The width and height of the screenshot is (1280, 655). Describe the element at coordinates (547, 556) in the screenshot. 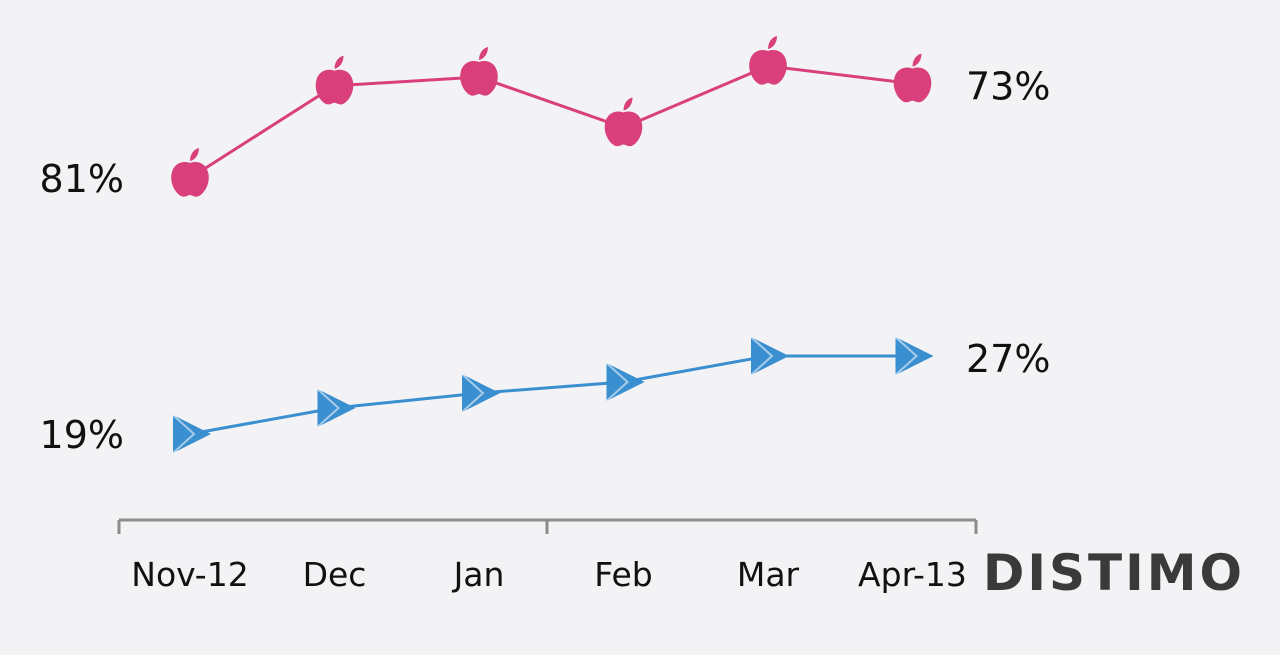

I see `x-axis: Nov-12 Dec Jan Feb Mar Apr-13` at that location.